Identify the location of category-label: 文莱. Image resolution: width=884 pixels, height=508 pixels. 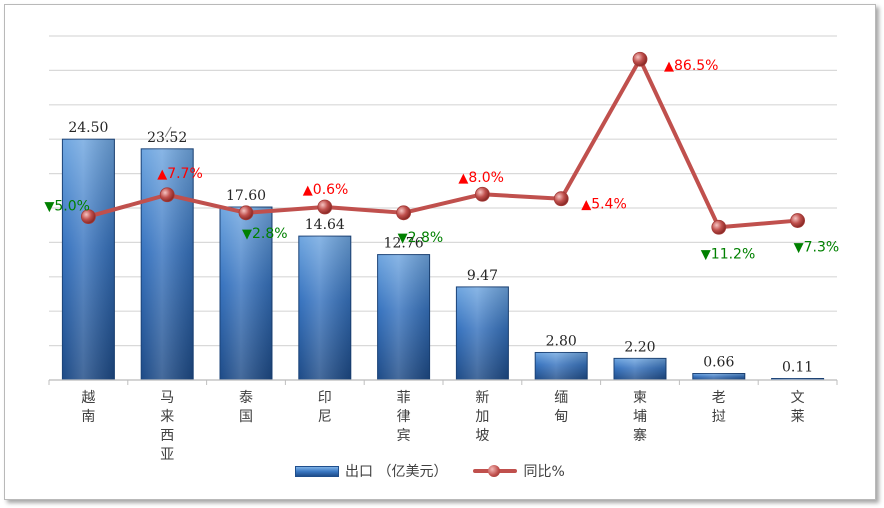
(798, 407).